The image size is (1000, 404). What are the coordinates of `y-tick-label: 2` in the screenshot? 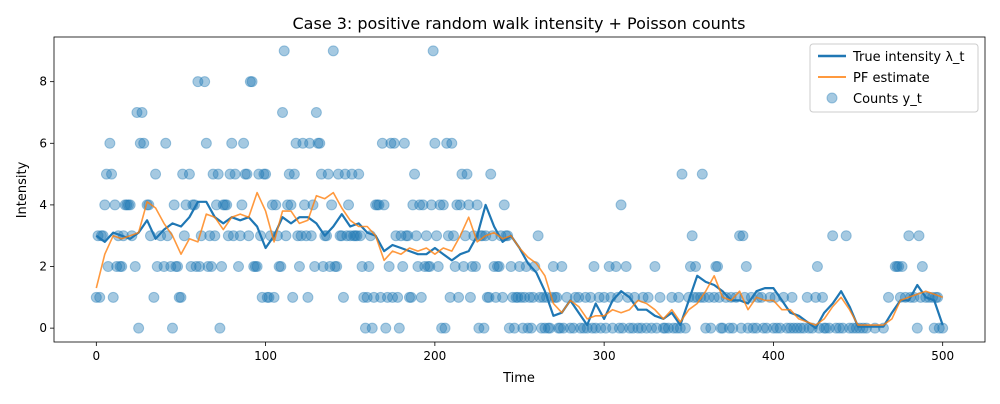 It's located at (43, 267).